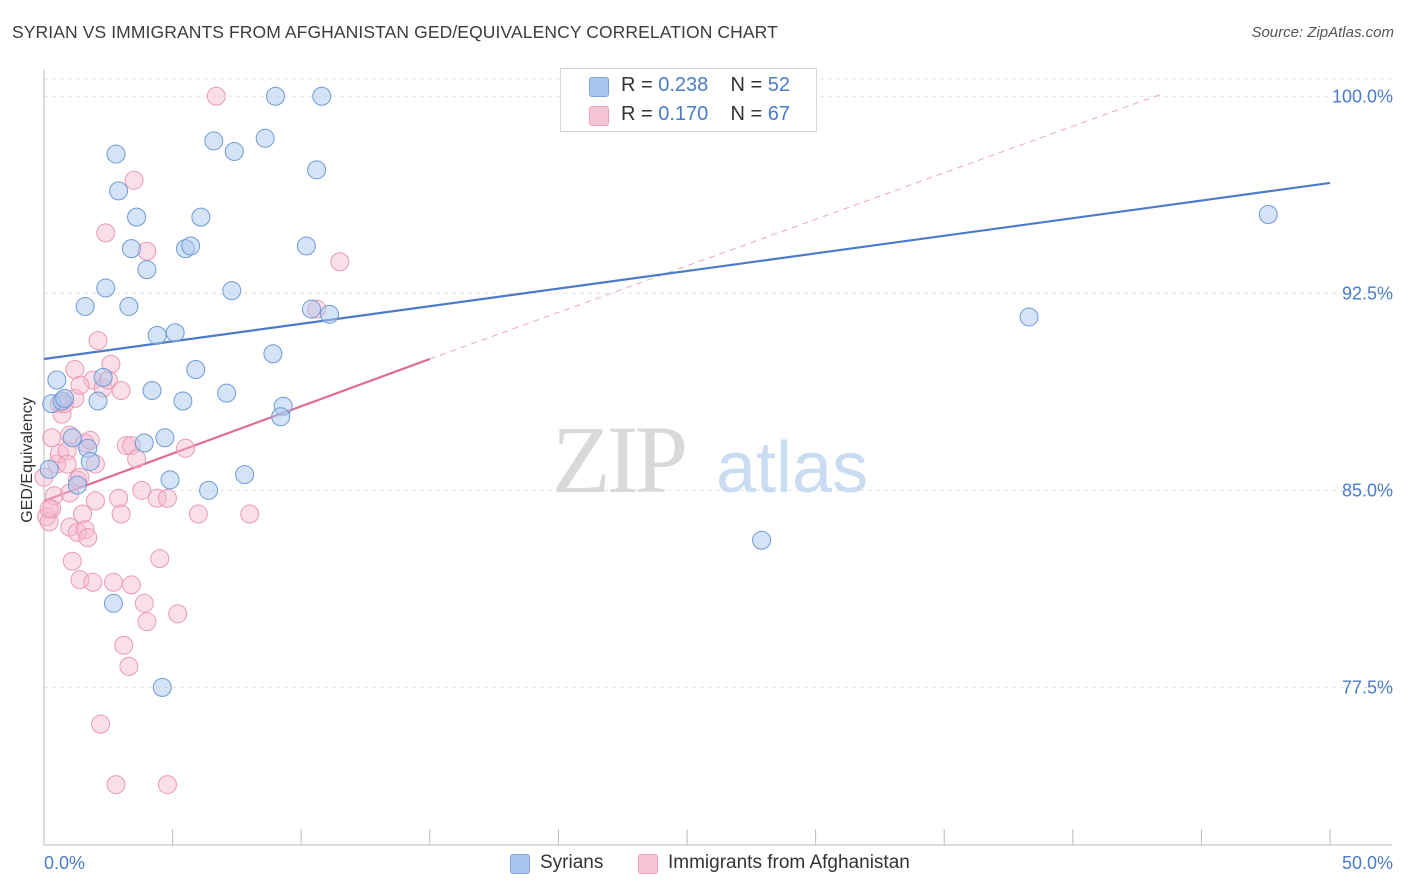 The height and width of the screenshot is (892, 1406). What do you see at coordinates (64, 863) in the screenshot?
I see `x-tick-label: 0.0%` at bounding box center [64, 863].